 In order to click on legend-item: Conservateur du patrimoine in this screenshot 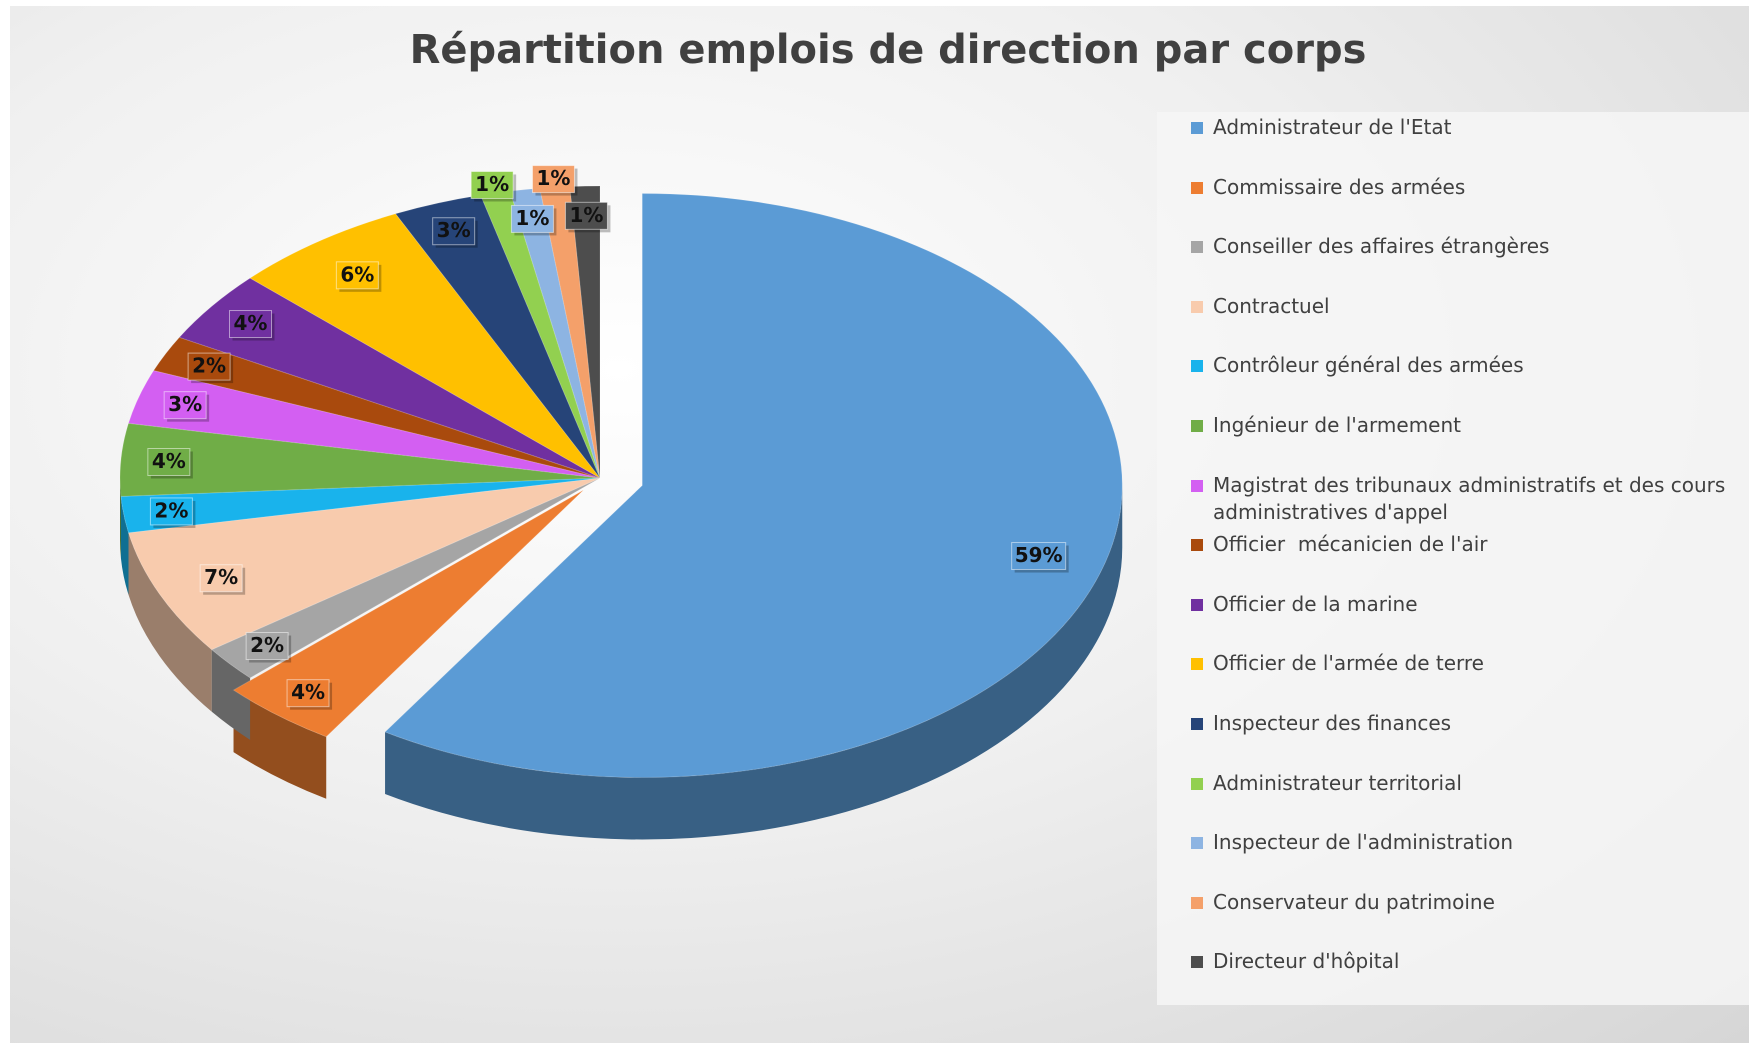, I will do `click(1470, 902)`.